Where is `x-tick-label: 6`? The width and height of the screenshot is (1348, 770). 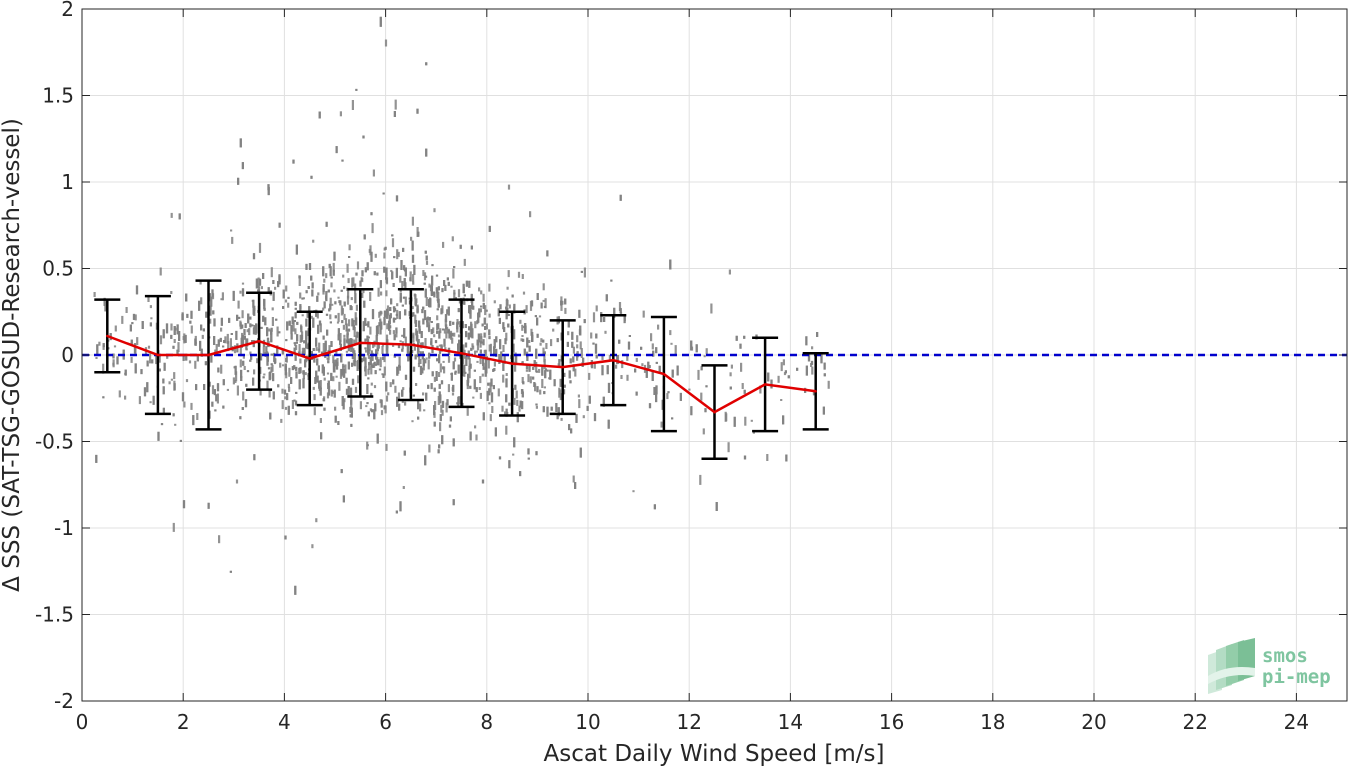 x-tick-label: 6 is located at coordinates (385, 722).